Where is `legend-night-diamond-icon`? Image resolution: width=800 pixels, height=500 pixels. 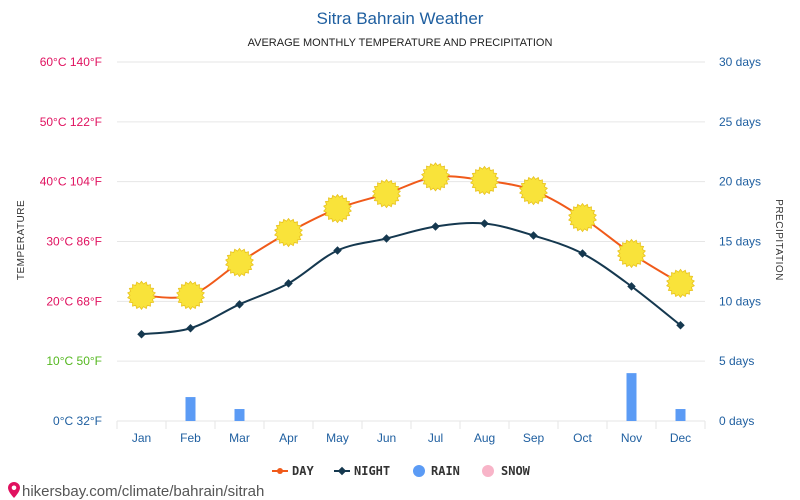 legend-night-diamond-icon is located at coordinates (342, 471).